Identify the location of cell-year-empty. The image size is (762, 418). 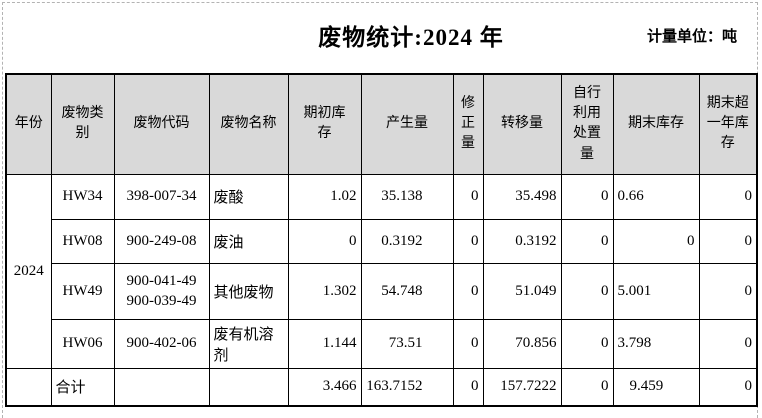
(28, 387).